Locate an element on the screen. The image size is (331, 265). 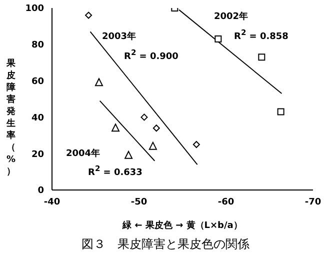
y-tick-label: 80 is located at coordinates (37, 45).